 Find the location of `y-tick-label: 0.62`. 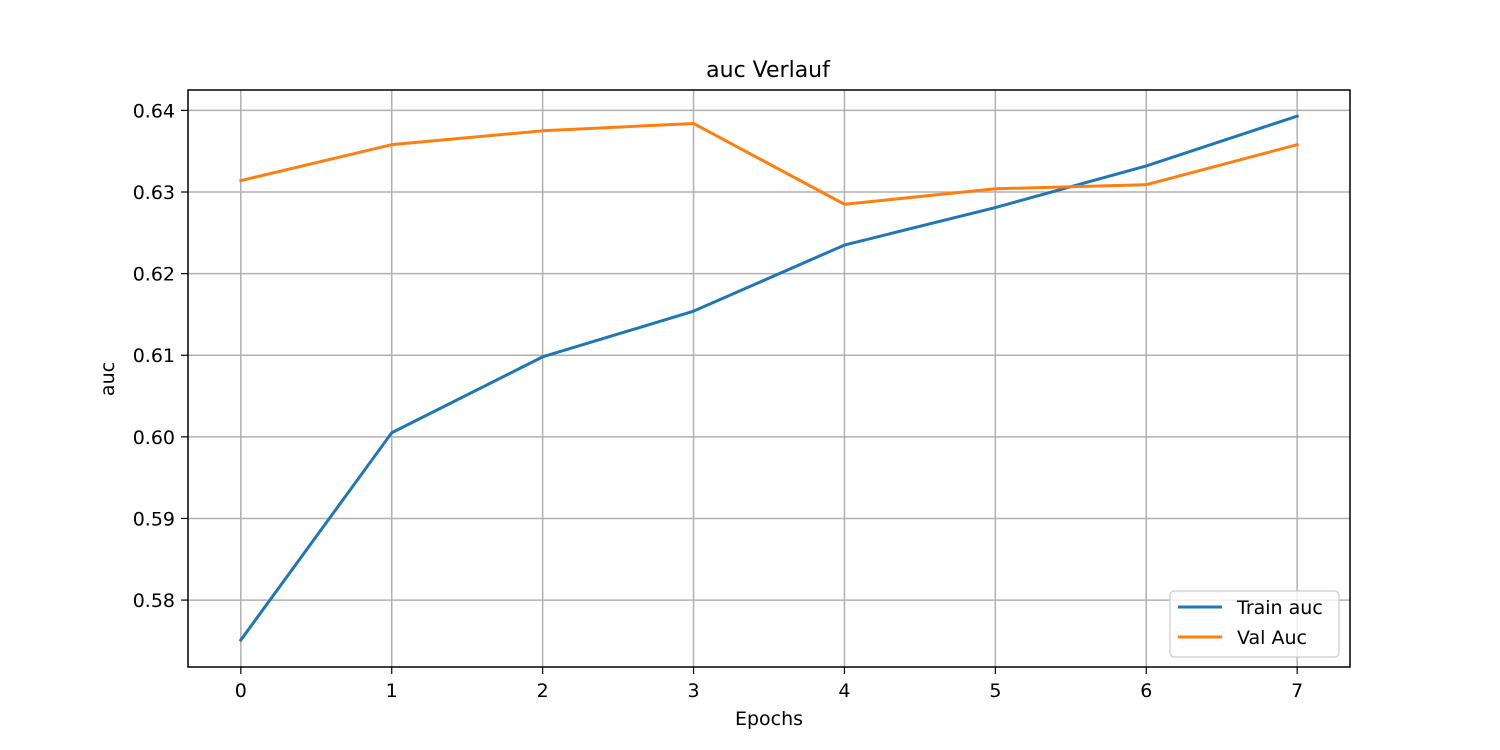

y-tick-label: 0.62 is located at coordinates (154, 275).